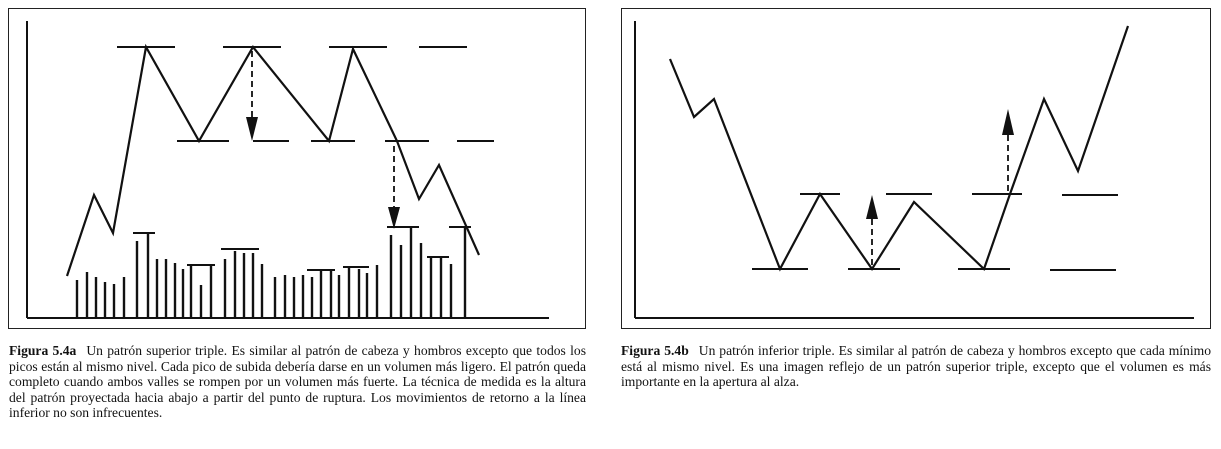  What do you see at coordinates (43, 350) in the screenshot?
I see `figure-label: Figura 5.4a` at bounding box center [43, 350].